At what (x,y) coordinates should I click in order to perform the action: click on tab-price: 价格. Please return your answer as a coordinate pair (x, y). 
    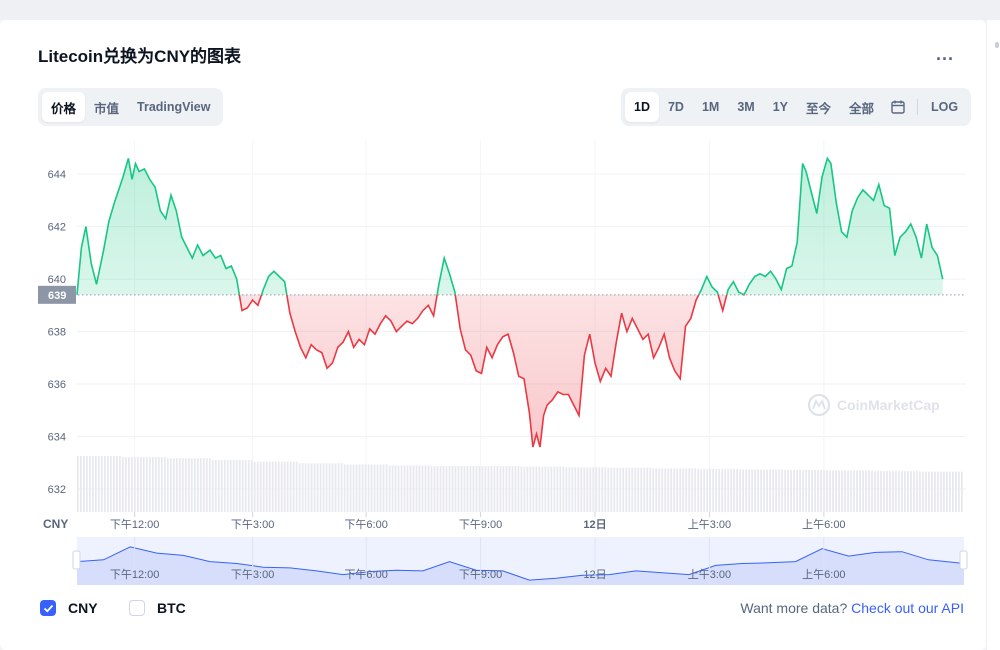
    Looking at the image, I should click on (64, 107).